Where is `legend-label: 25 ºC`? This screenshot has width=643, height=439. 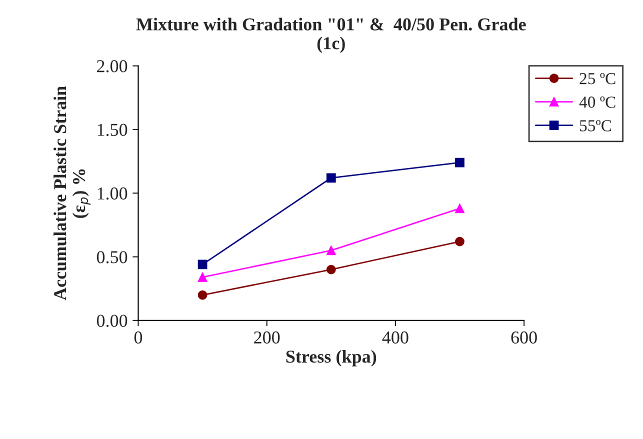
legend-label: 25 ºC is located at coordinates (598, 78).